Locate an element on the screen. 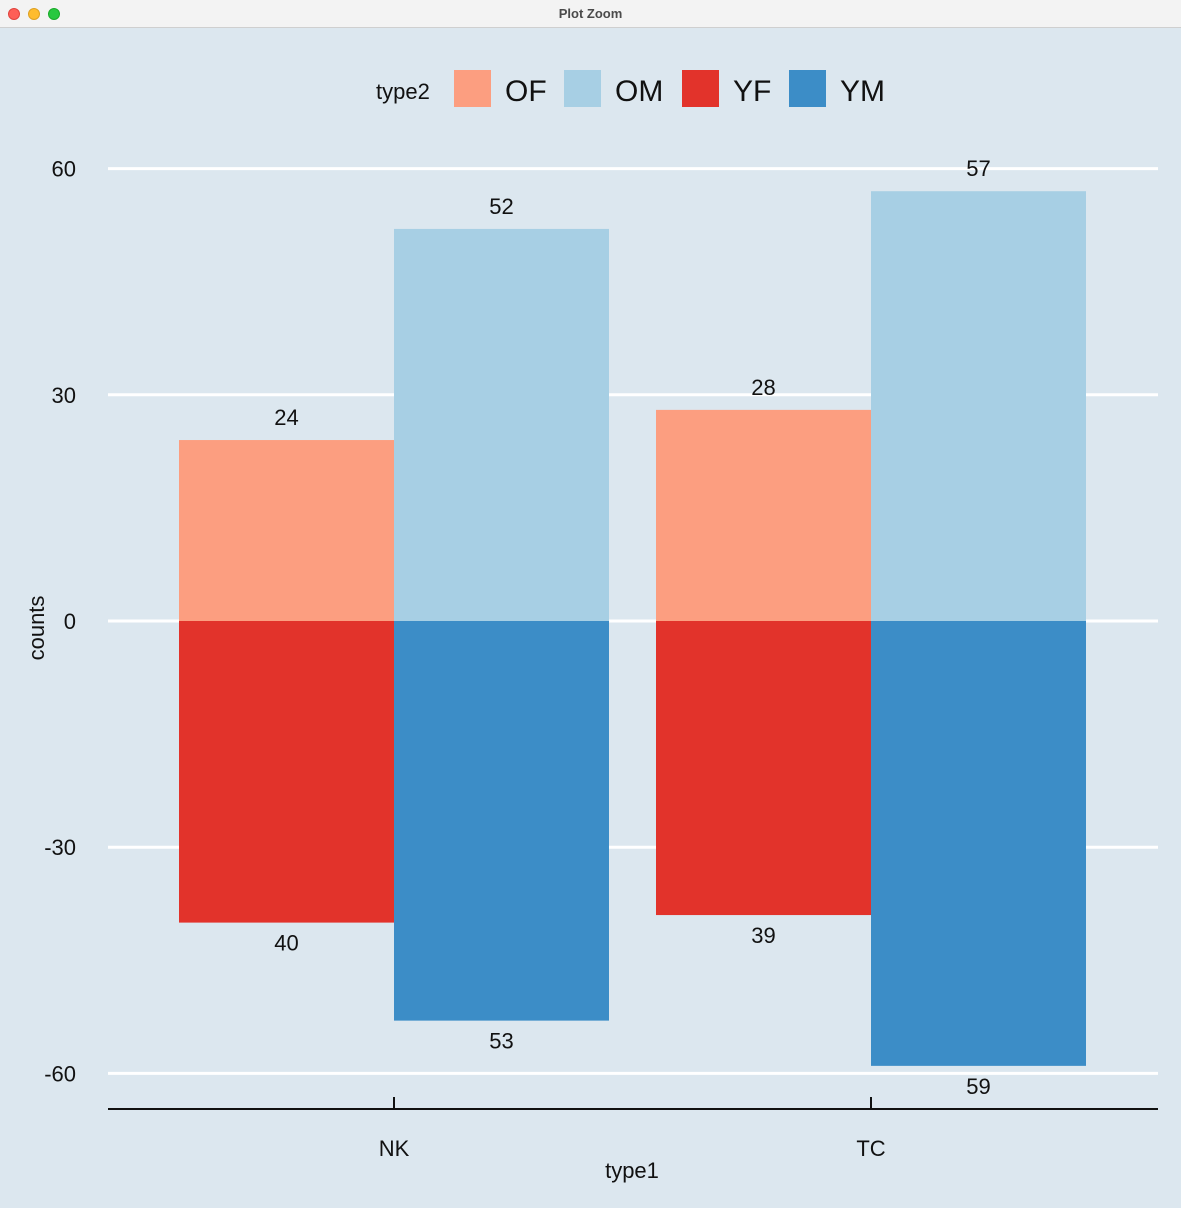 The width and height of the screenshot is (1181, 1208). legend: type2 OF OM YF YM is located at coordinates (630, 89).